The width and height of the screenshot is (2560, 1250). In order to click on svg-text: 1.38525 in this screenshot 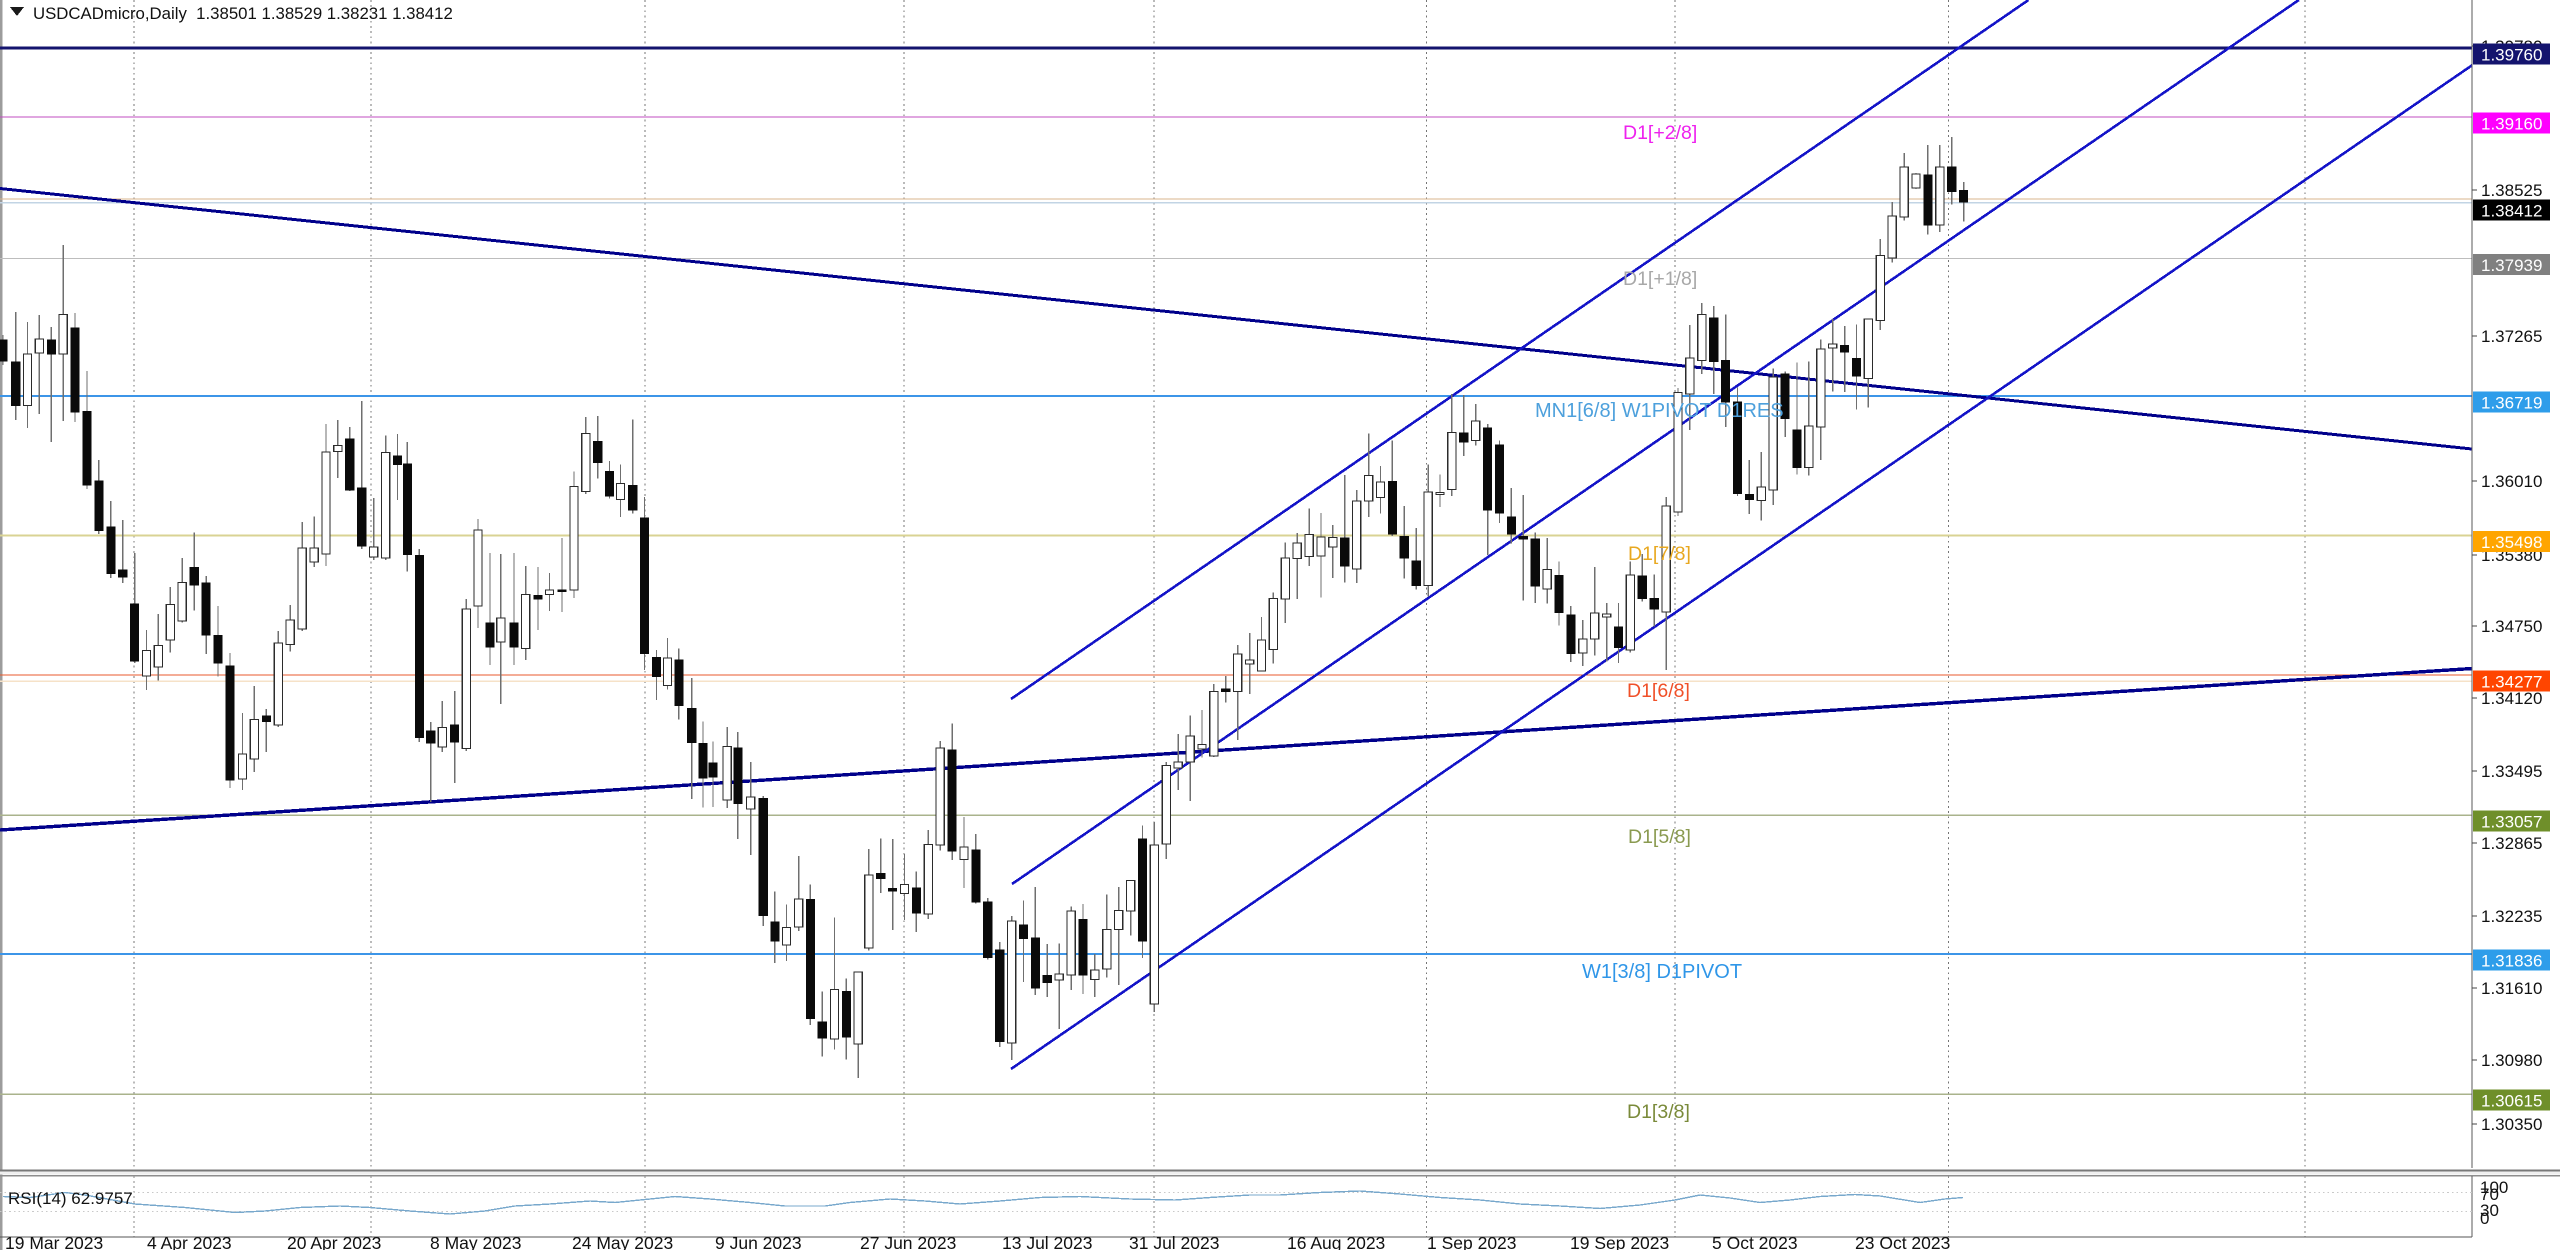, I will do `click(2511, 190)`.